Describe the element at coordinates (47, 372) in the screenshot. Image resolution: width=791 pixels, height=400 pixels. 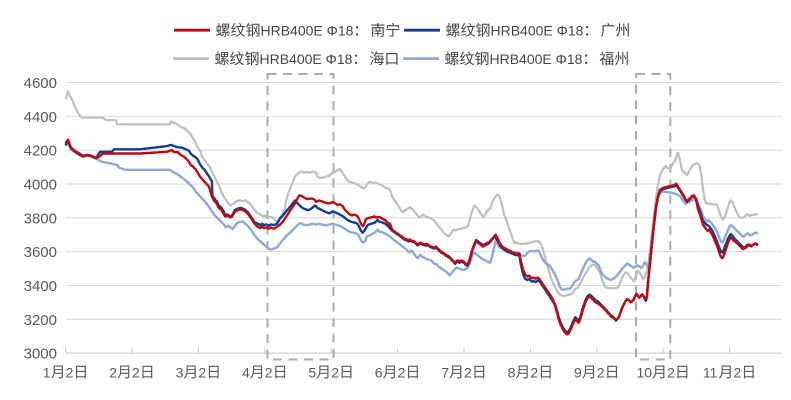
I see `svg-text: 1` at that location.